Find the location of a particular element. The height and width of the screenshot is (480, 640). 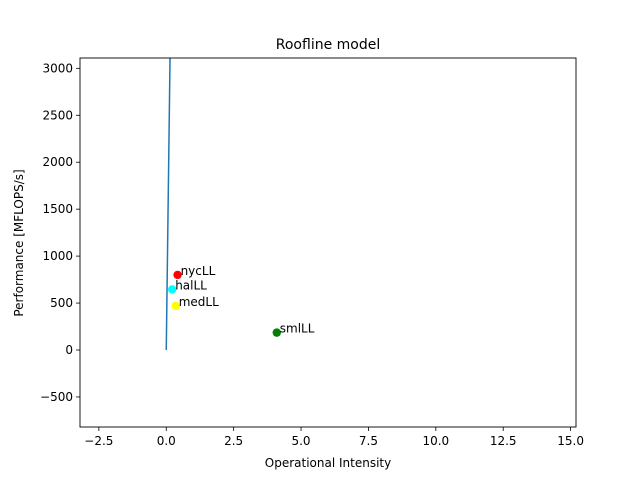

x-tick-label: 10.0 is located at coordinates (435, 441).